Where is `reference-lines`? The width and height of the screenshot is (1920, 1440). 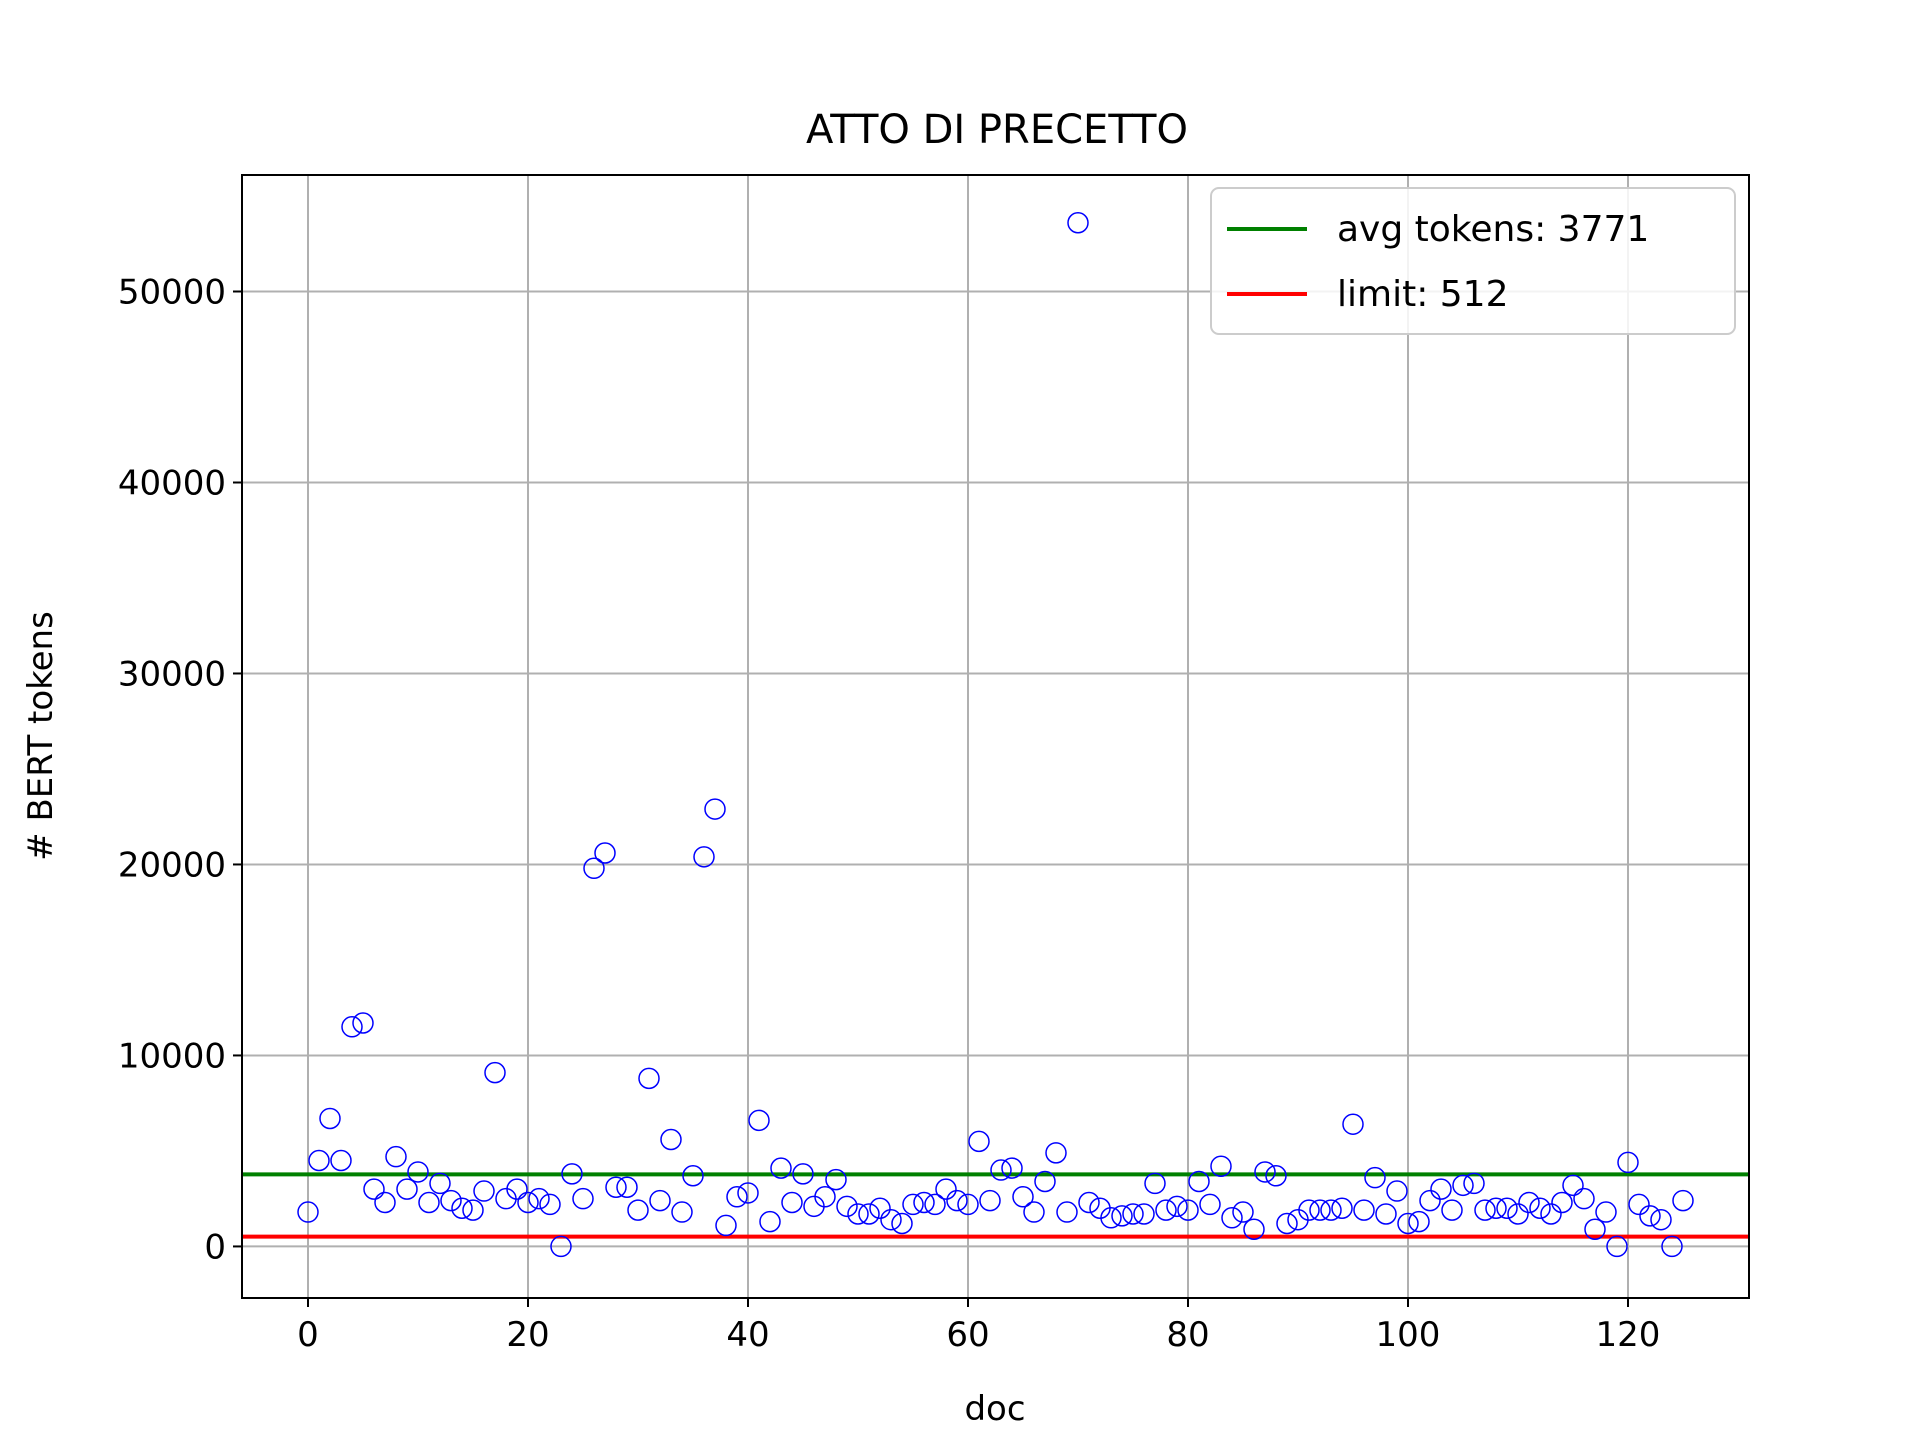
reference-lines is located at coordinates (995, 1205).